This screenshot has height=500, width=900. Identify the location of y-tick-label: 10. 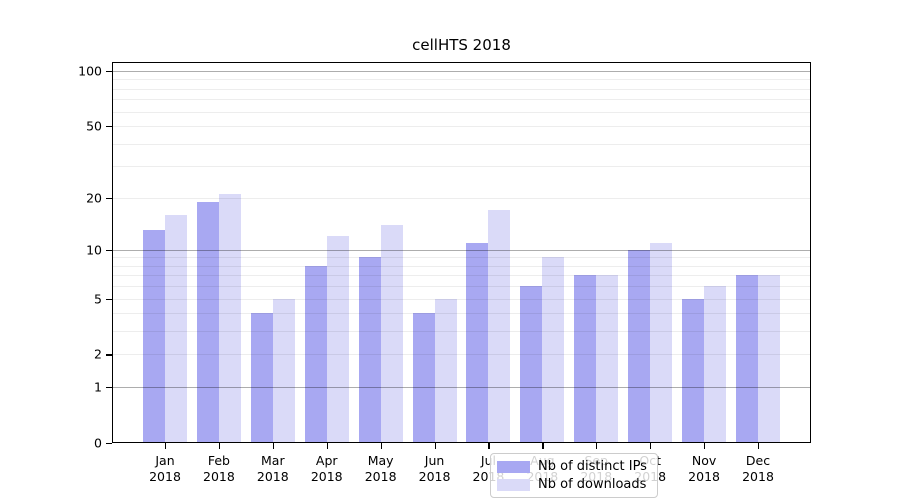
(94, 250).